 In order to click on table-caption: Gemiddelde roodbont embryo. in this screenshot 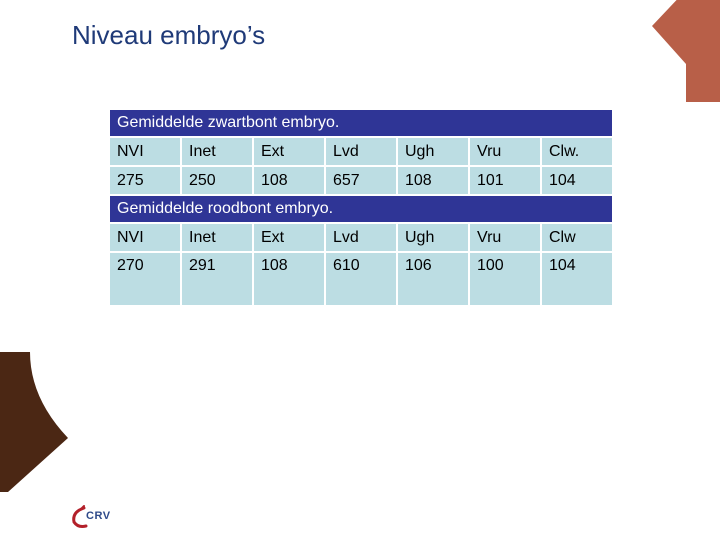, I will do `click(361, 209)`.